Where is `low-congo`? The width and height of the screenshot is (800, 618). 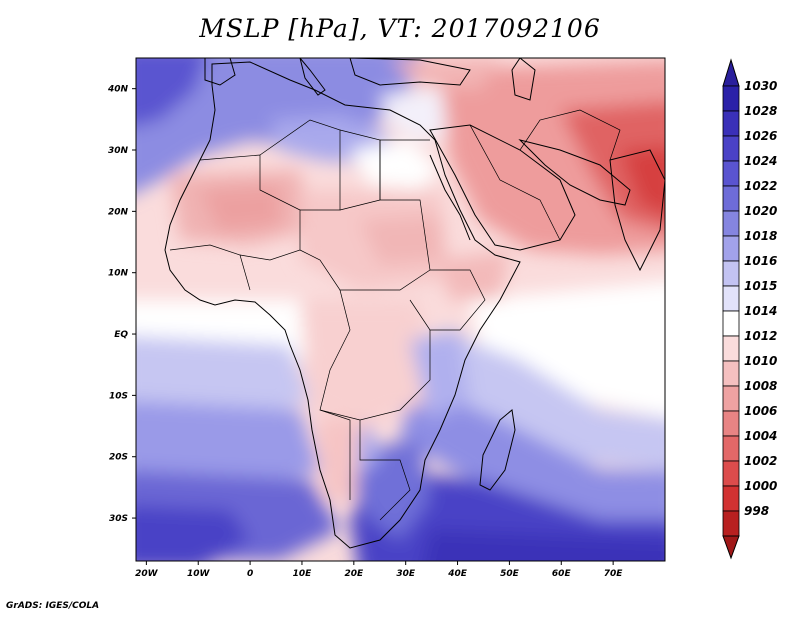 low-congo is located at coordinates (365, 365).